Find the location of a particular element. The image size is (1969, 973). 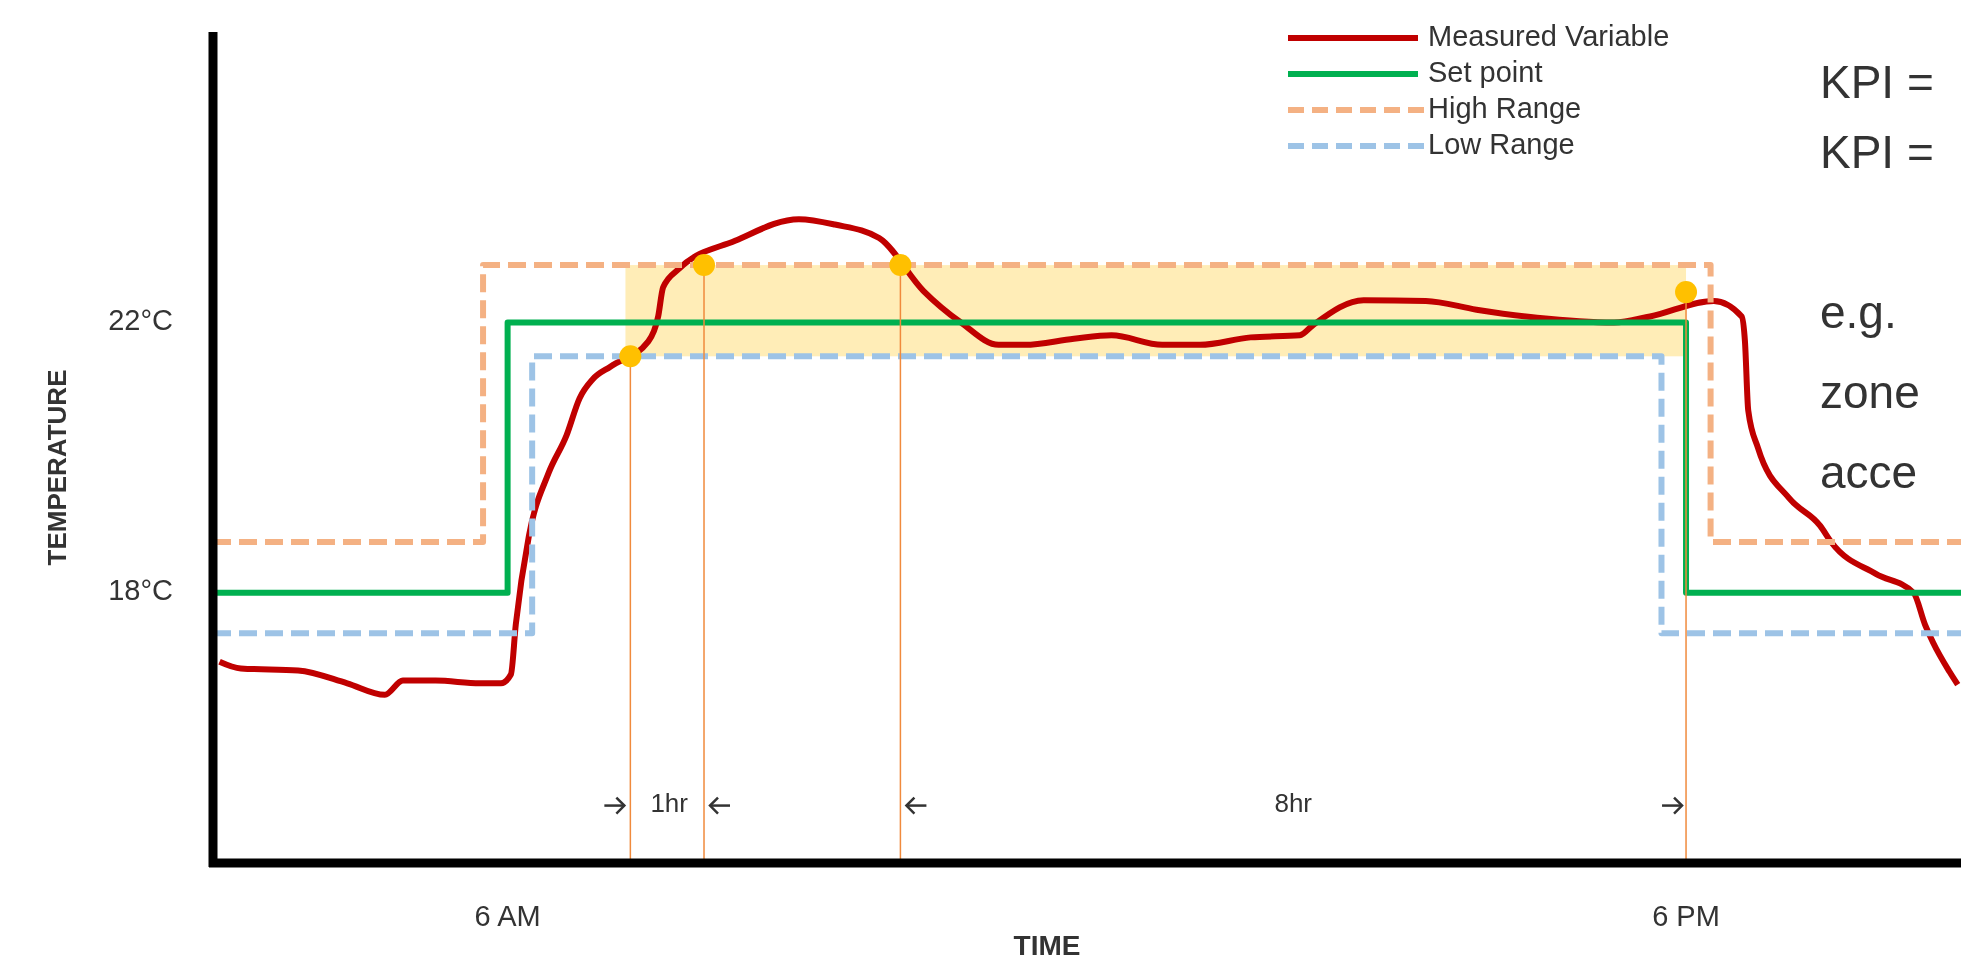

x-axis-title: TIME is located at coordinates (1047, 945).